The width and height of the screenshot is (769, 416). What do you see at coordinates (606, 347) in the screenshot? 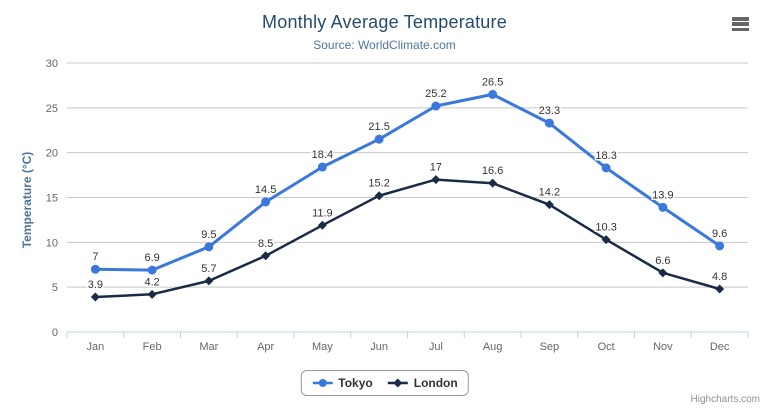
I see `x-axis-label: Oct` at bounding box center [606, 347].